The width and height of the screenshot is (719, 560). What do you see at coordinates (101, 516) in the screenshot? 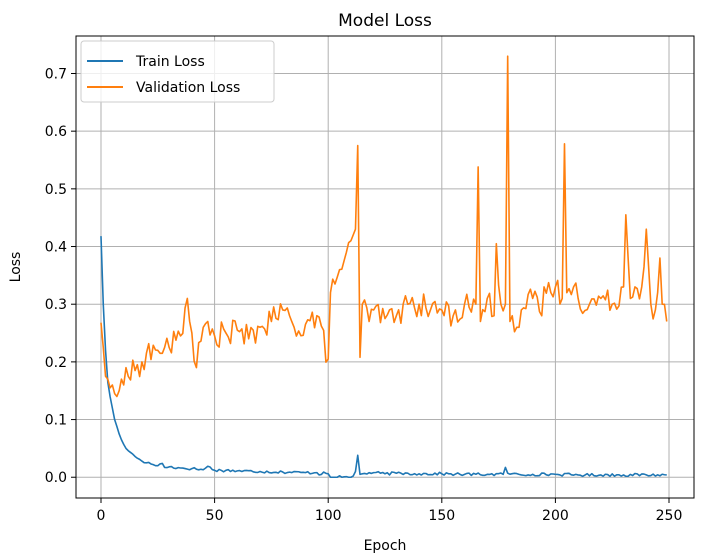
I see `x-tick-label: 0` at bounding box center [101, 516].